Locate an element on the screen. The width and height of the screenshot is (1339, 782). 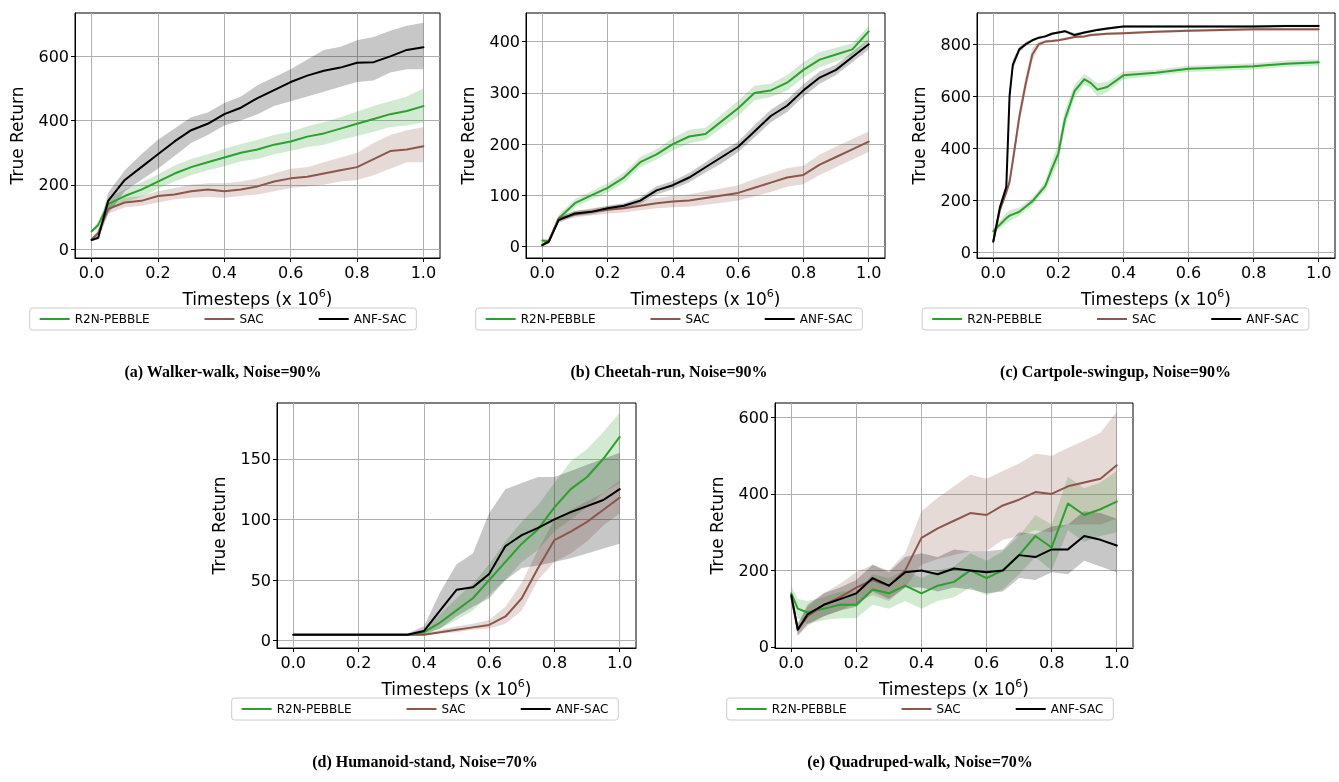
text: (b) Cheetah-run, Noise=90% is located at coordinates (669, 371).